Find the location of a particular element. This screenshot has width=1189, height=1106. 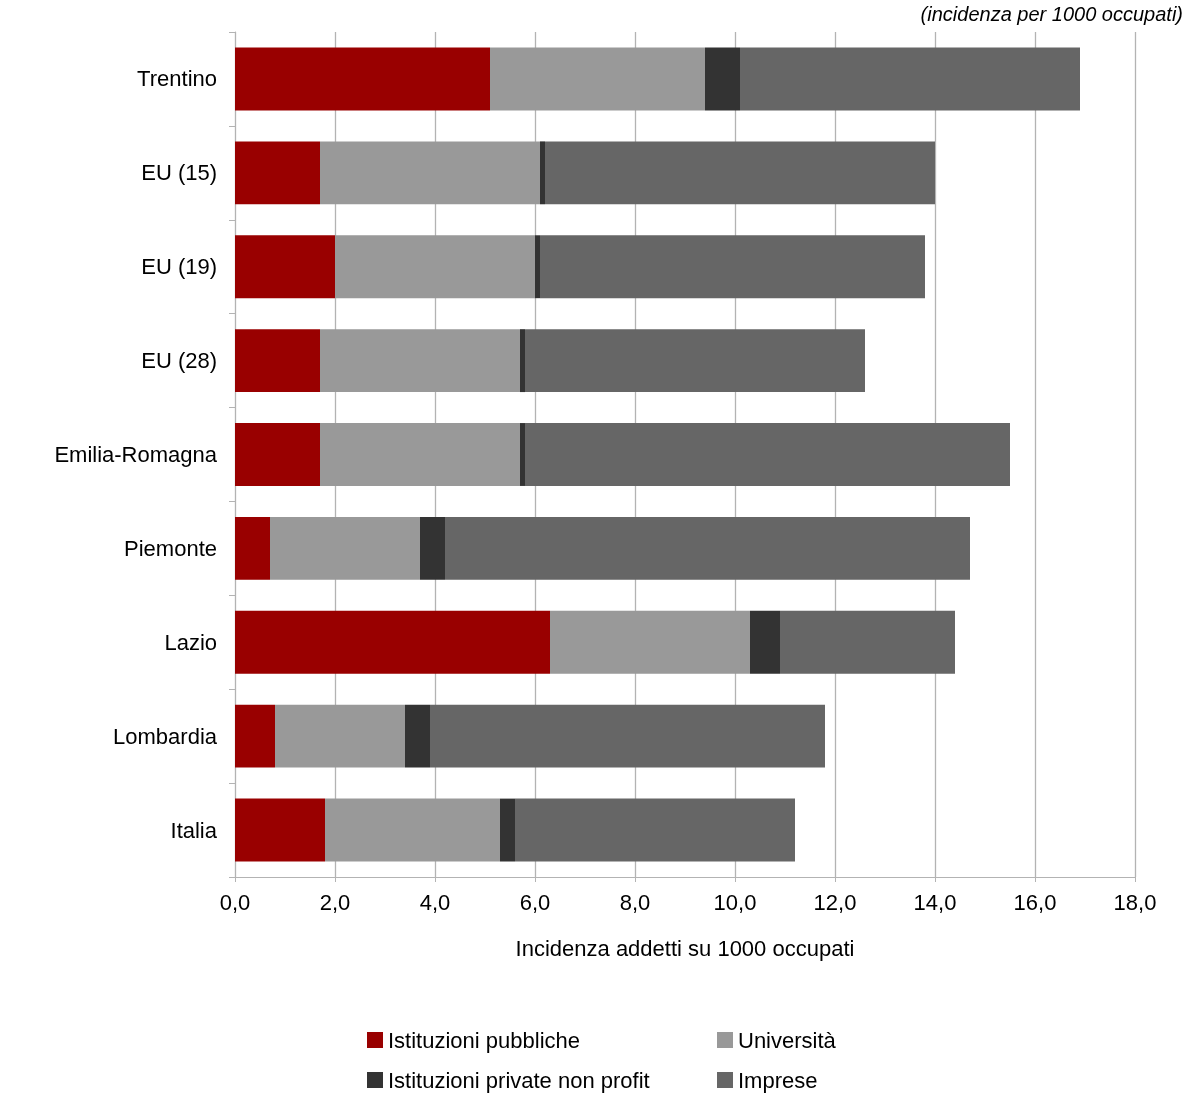

y-tick-label: Lazio is located at coordinates (190, 642).